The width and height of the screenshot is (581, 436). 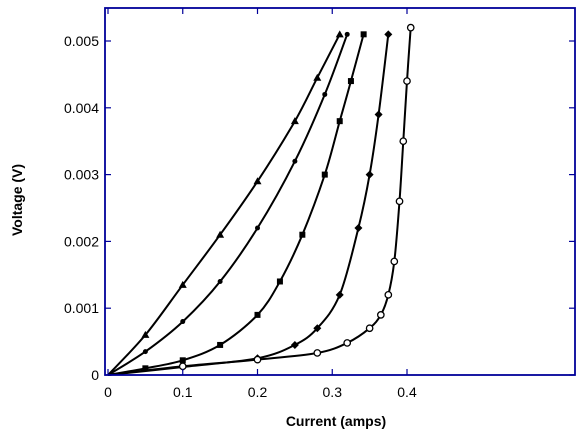 I want to click on y-tick-label: 0.001, so click(x=81, y=308).